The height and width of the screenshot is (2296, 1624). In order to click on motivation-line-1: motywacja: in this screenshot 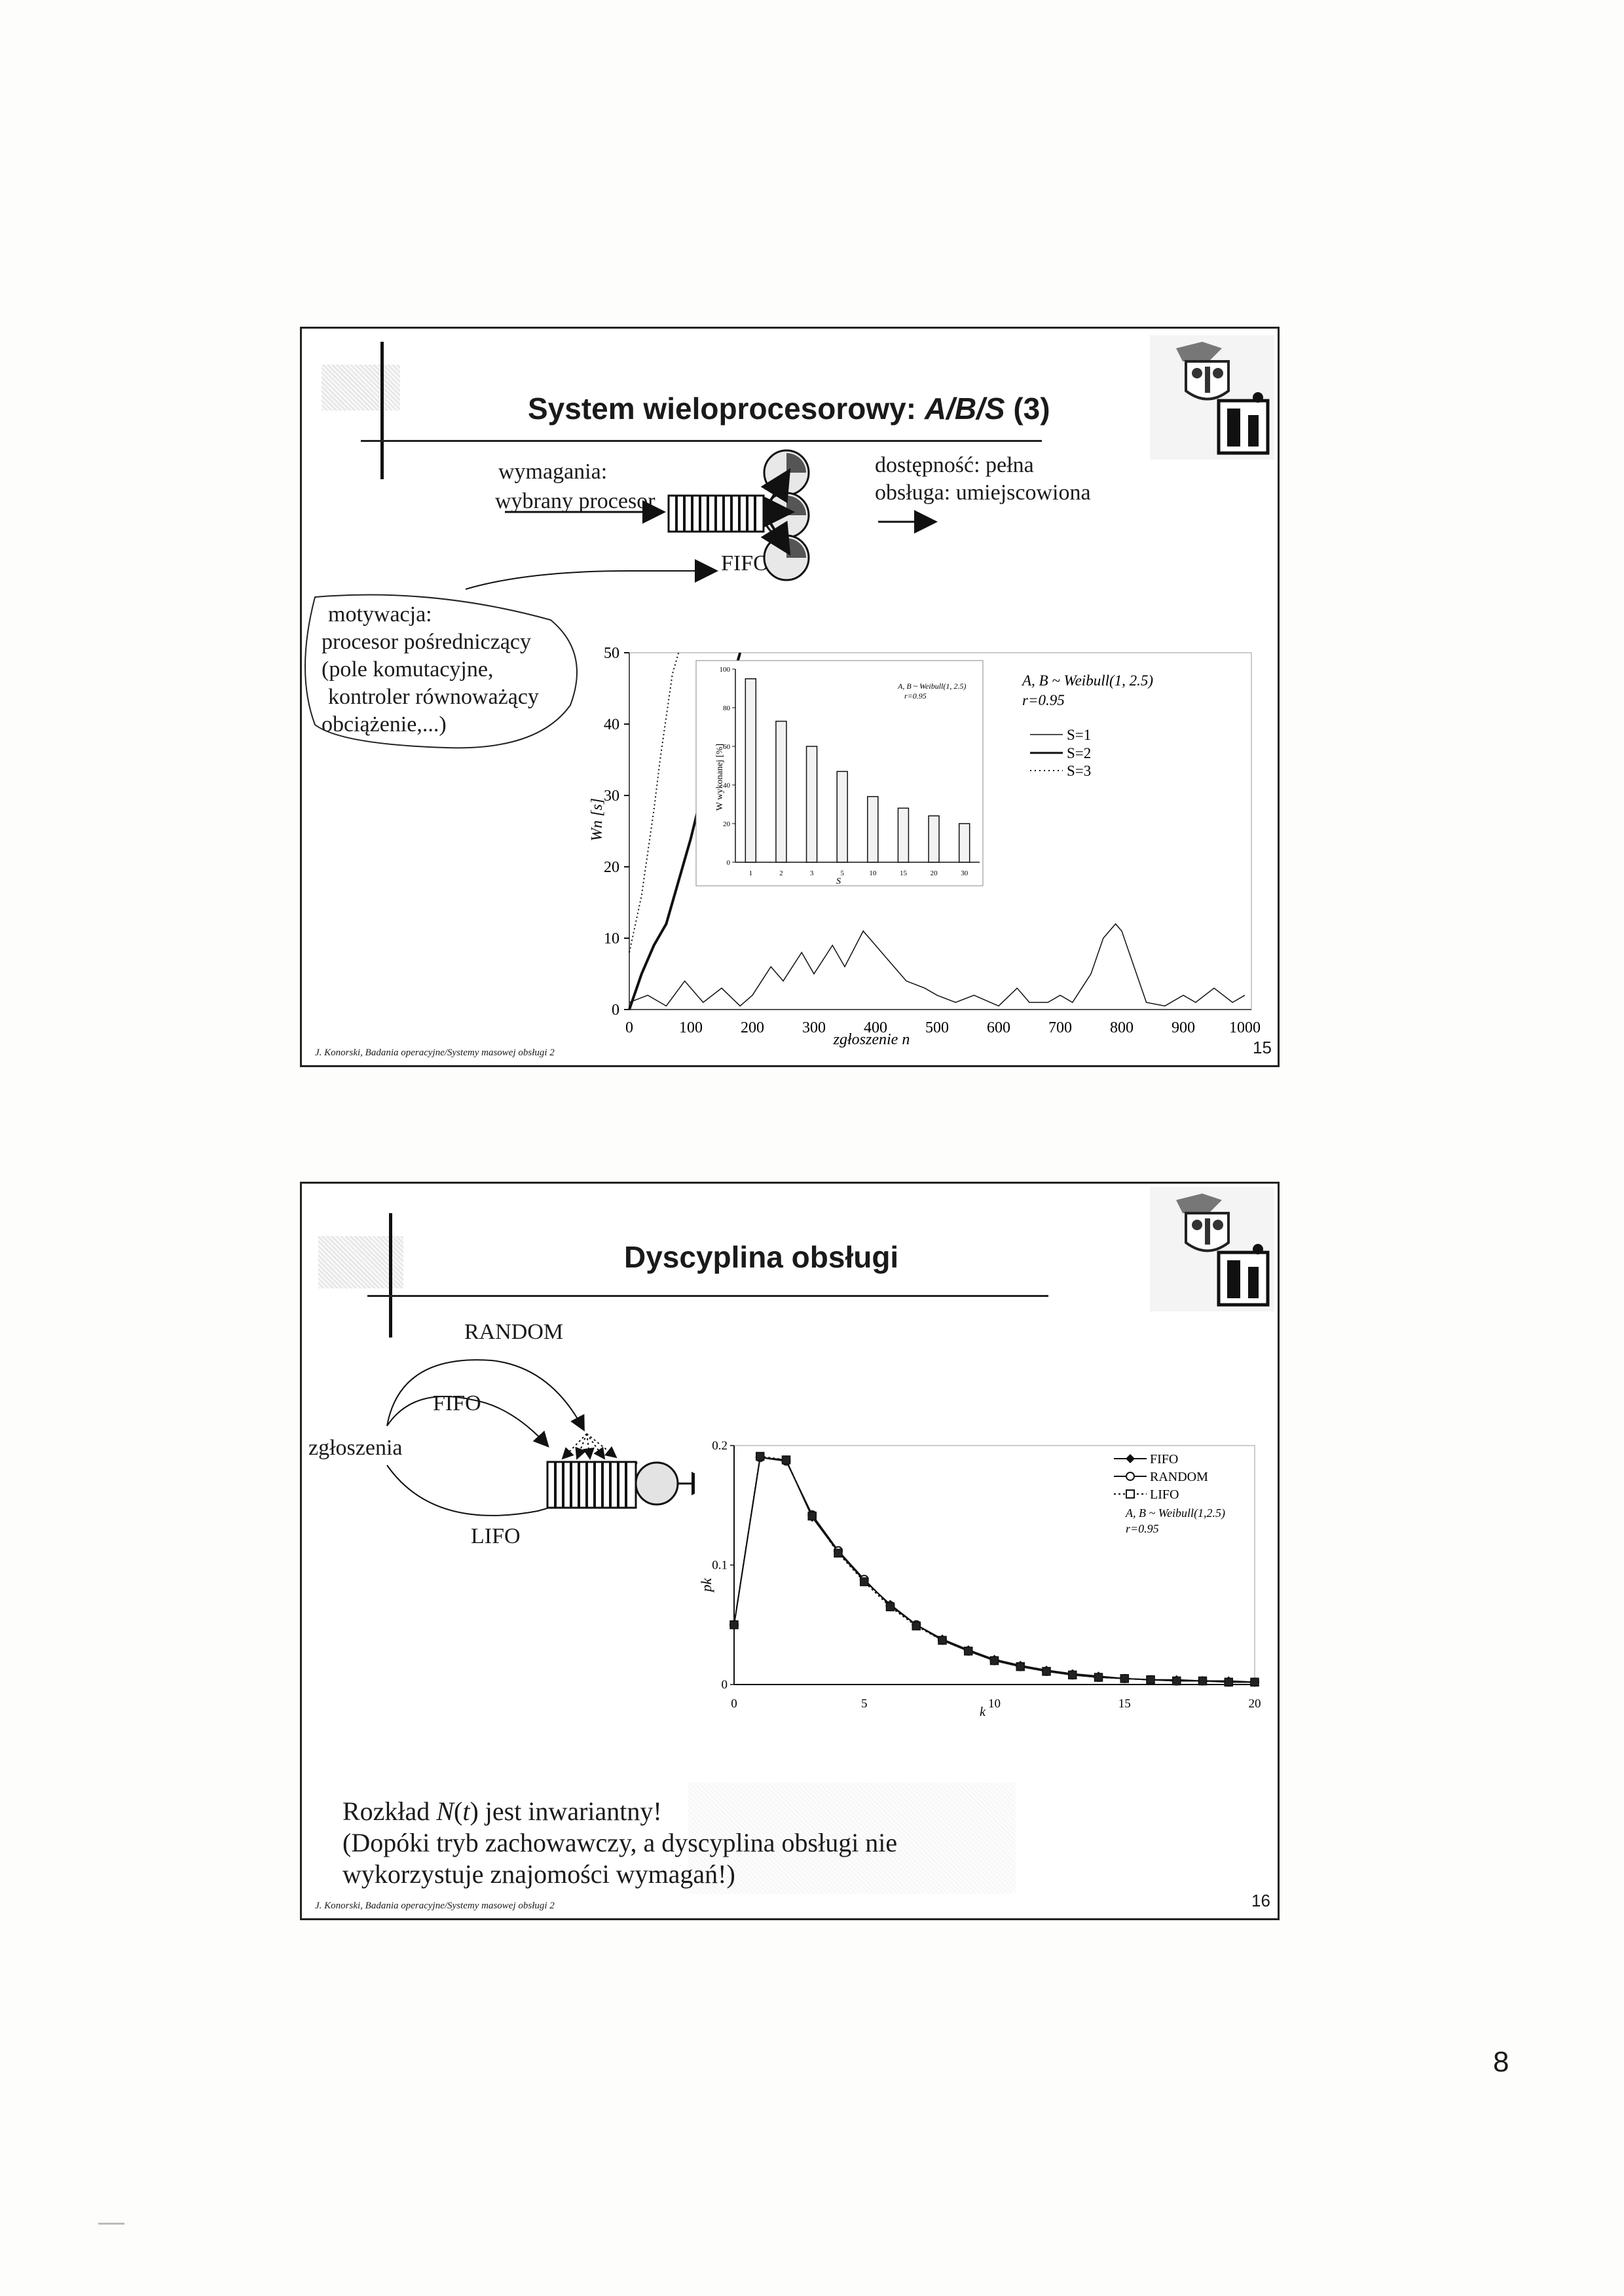, I will do `click(380, 614)`.